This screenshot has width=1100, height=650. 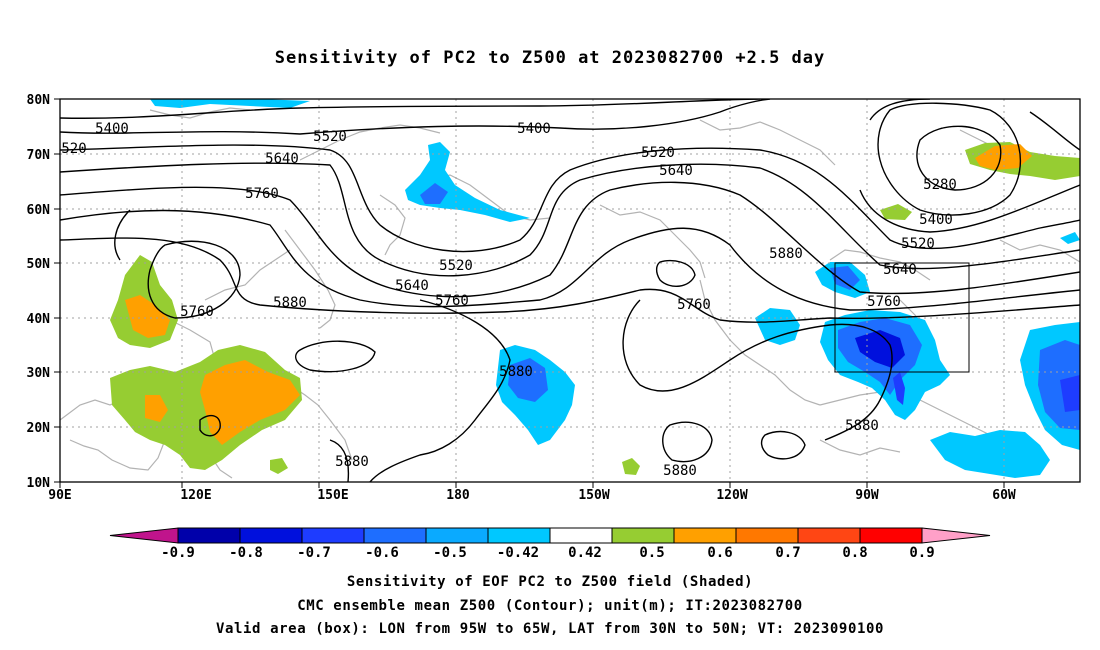 What do you see at coordinates (246, 553) in the screenshot?
I see `colorbar-label: -0.8` at bounding box center [246, 553].